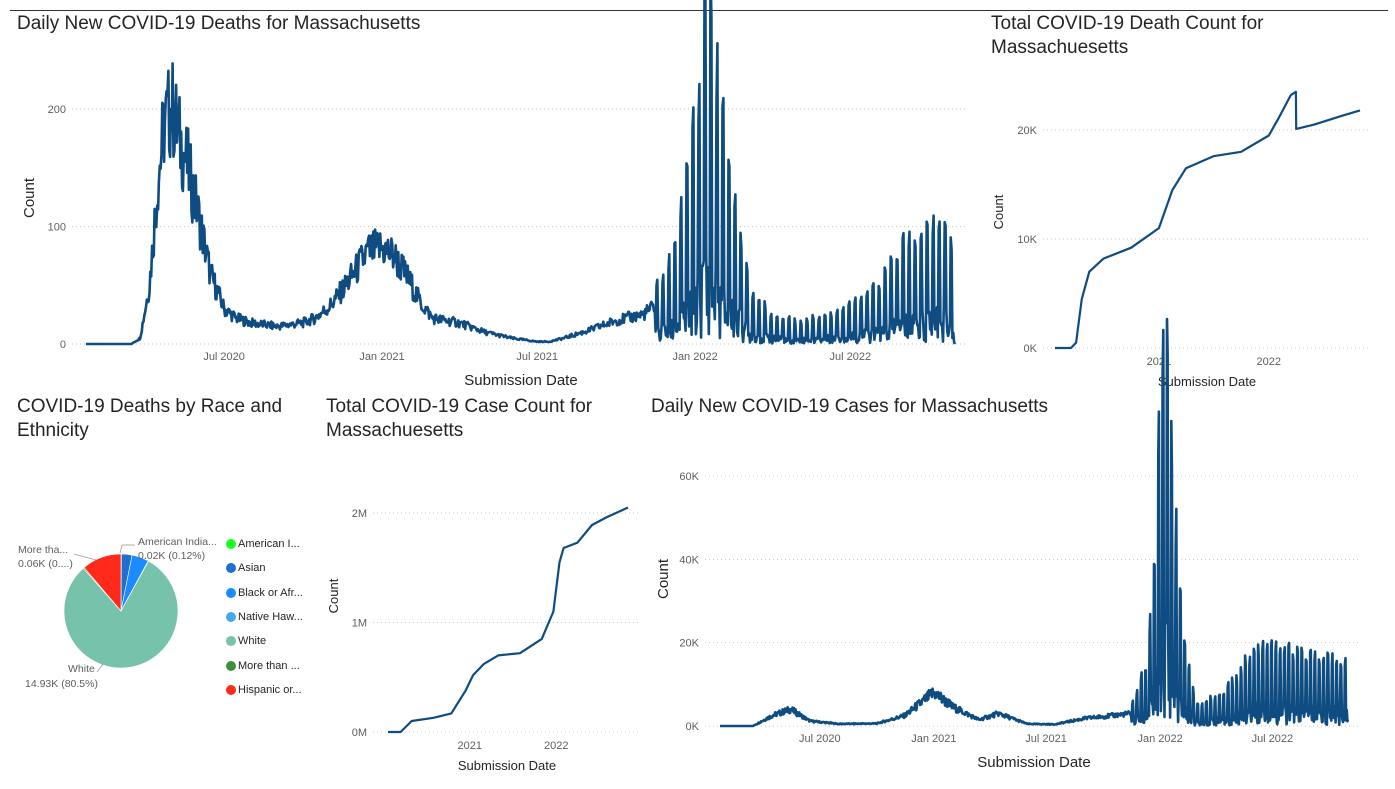  What do you see at coordinates (100, 668) in the screenshot?
I see `white-leader-line` at bounding box center [100, 668].